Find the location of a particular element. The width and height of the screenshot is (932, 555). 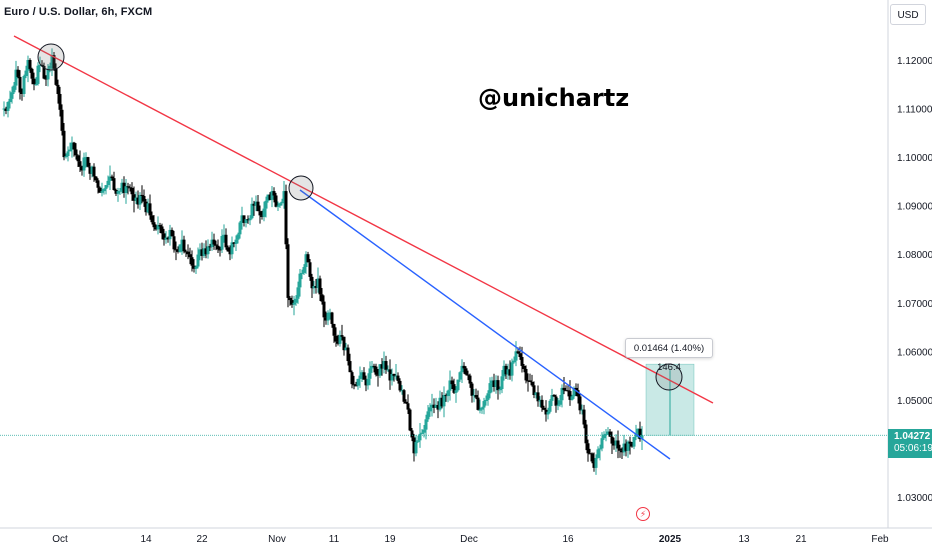

watermark-text: @unichartz is located at coordinates (554, 98).